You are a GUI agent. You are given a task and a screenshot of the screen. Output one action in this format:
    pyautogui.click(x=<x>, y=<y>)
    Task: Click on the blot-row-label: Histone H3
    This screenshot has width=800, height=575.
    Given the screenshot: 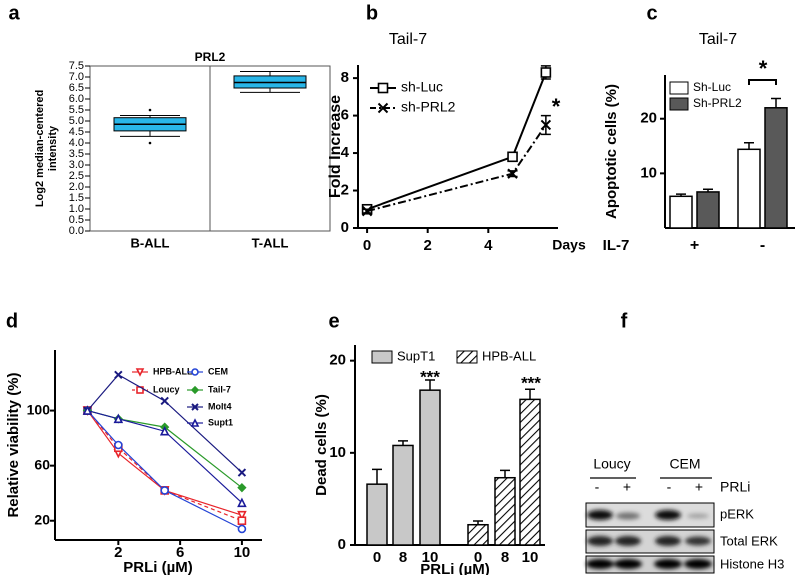 What is the action you would take?
    pyautogui.click(x=752, y=563)
    